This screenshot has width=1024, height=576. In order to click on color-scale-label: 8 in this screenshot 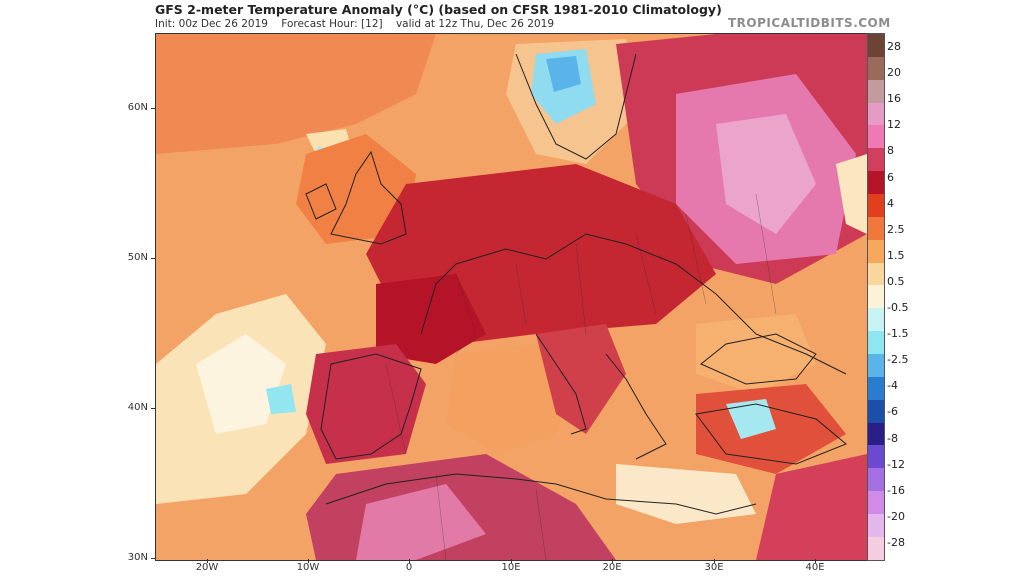, I will do `click(890, 151)`.